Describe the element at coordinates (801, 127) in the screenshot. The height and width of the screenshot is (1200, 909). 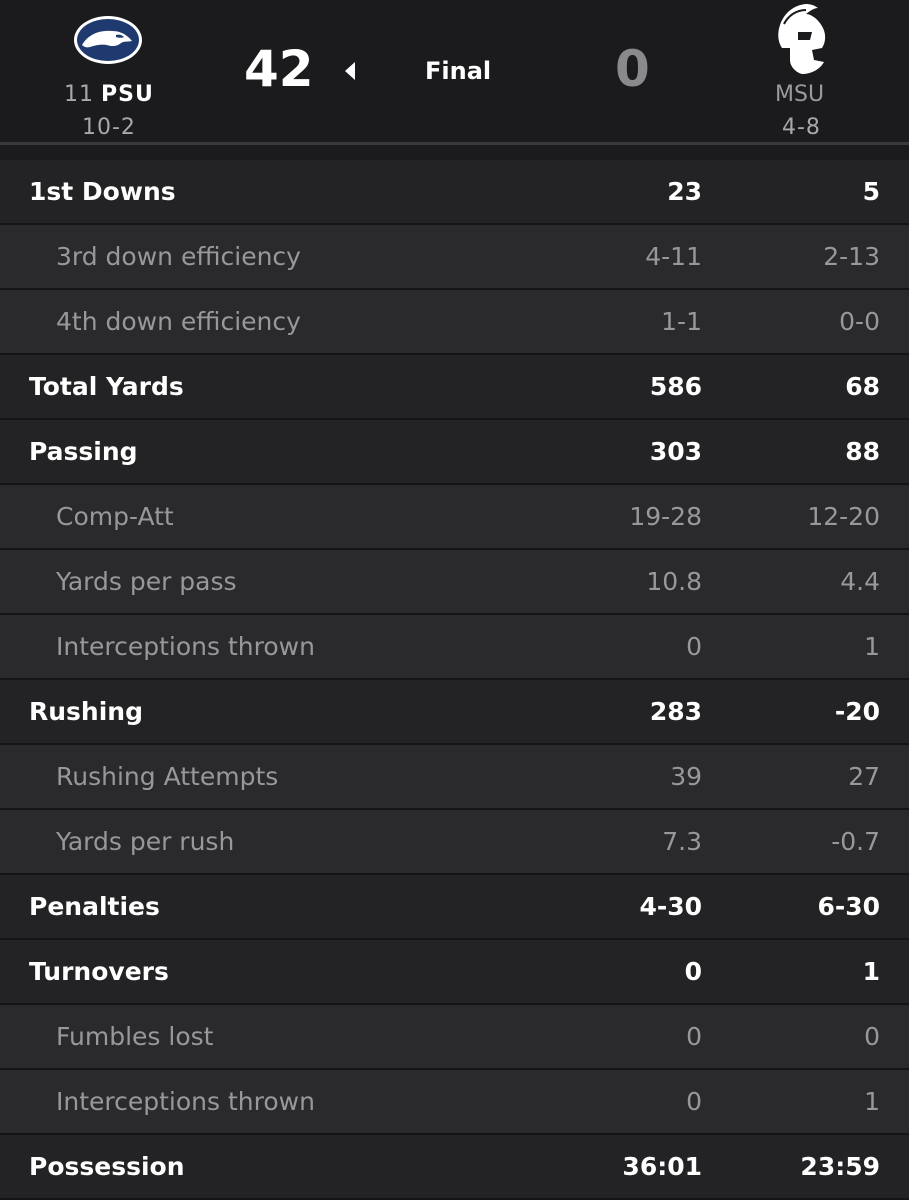
I see `away-team-record: 4-8` at that location.